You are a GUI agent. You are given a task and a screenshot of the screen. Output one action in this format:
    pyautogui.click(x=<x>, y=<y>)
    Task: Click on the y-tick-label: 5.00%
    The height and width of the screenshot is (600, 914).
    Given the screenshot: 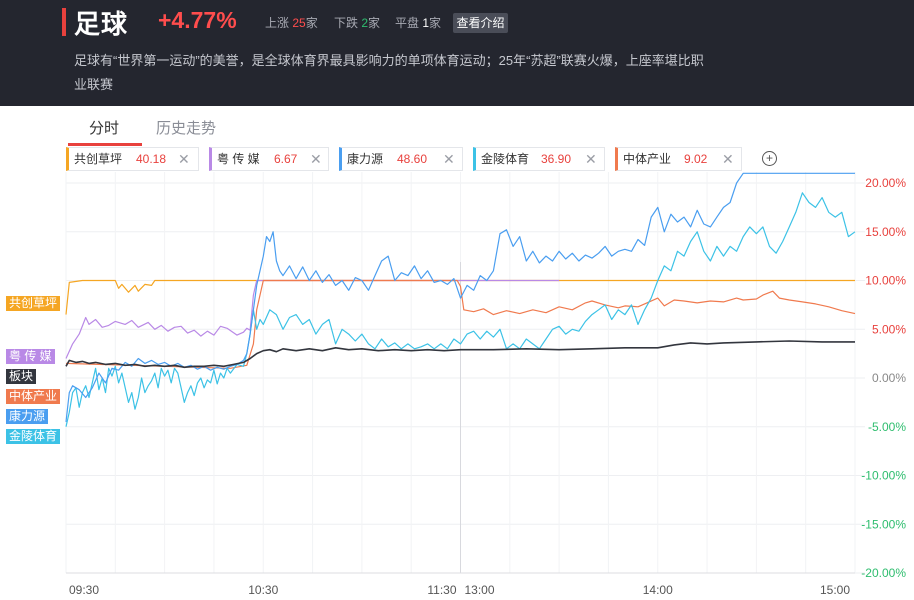 What is the action you would take?
    pyautogui.click(x=889, y=329)
    